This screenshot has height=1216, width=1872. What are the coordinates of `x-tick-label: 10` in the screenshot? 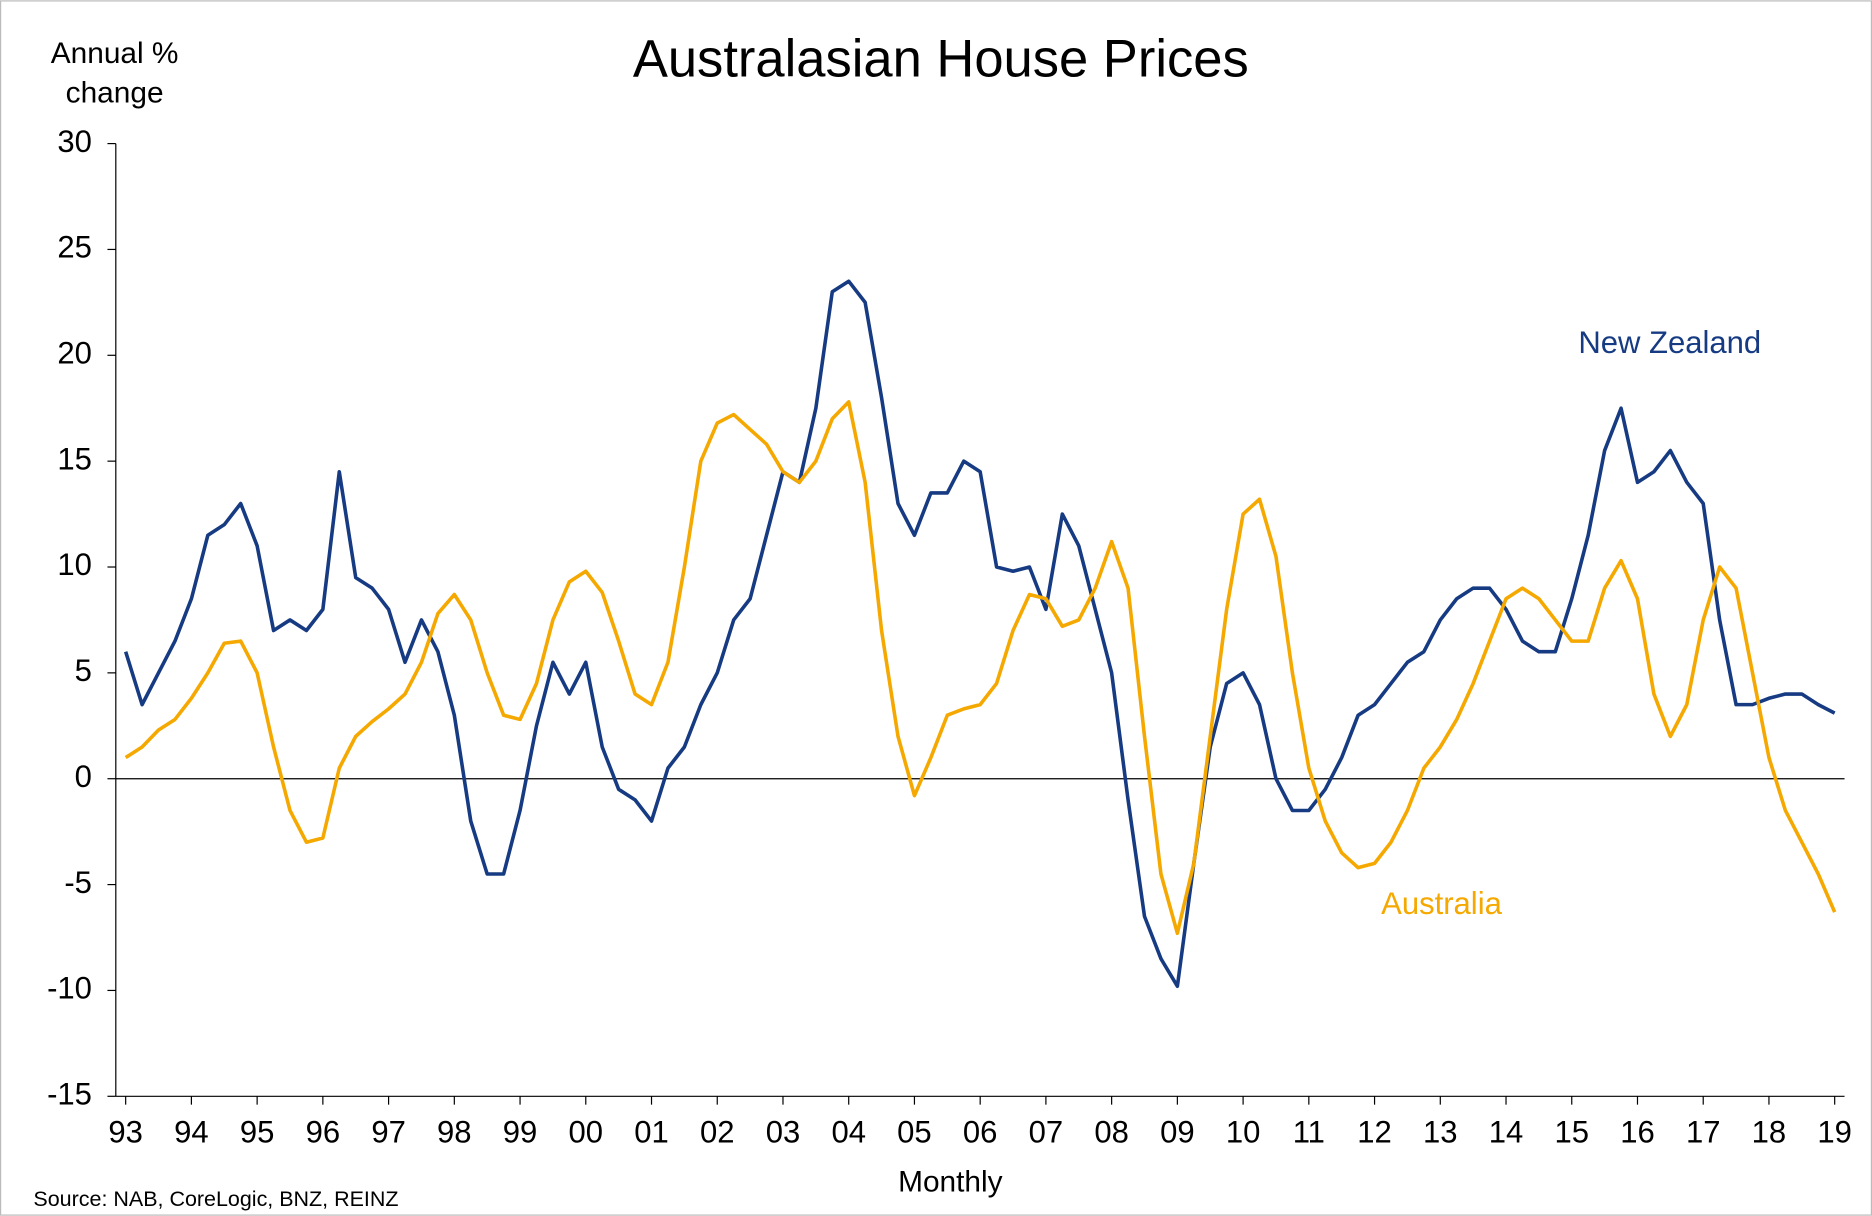 It's located at (1243, 1132).